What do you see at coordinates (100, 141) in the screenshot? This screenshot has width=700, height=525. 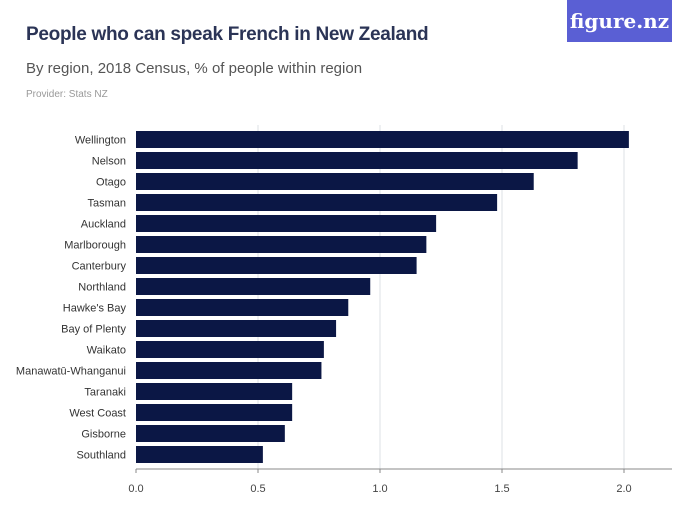 I see `category-label: Wellington` at bounding box center [100, 141].